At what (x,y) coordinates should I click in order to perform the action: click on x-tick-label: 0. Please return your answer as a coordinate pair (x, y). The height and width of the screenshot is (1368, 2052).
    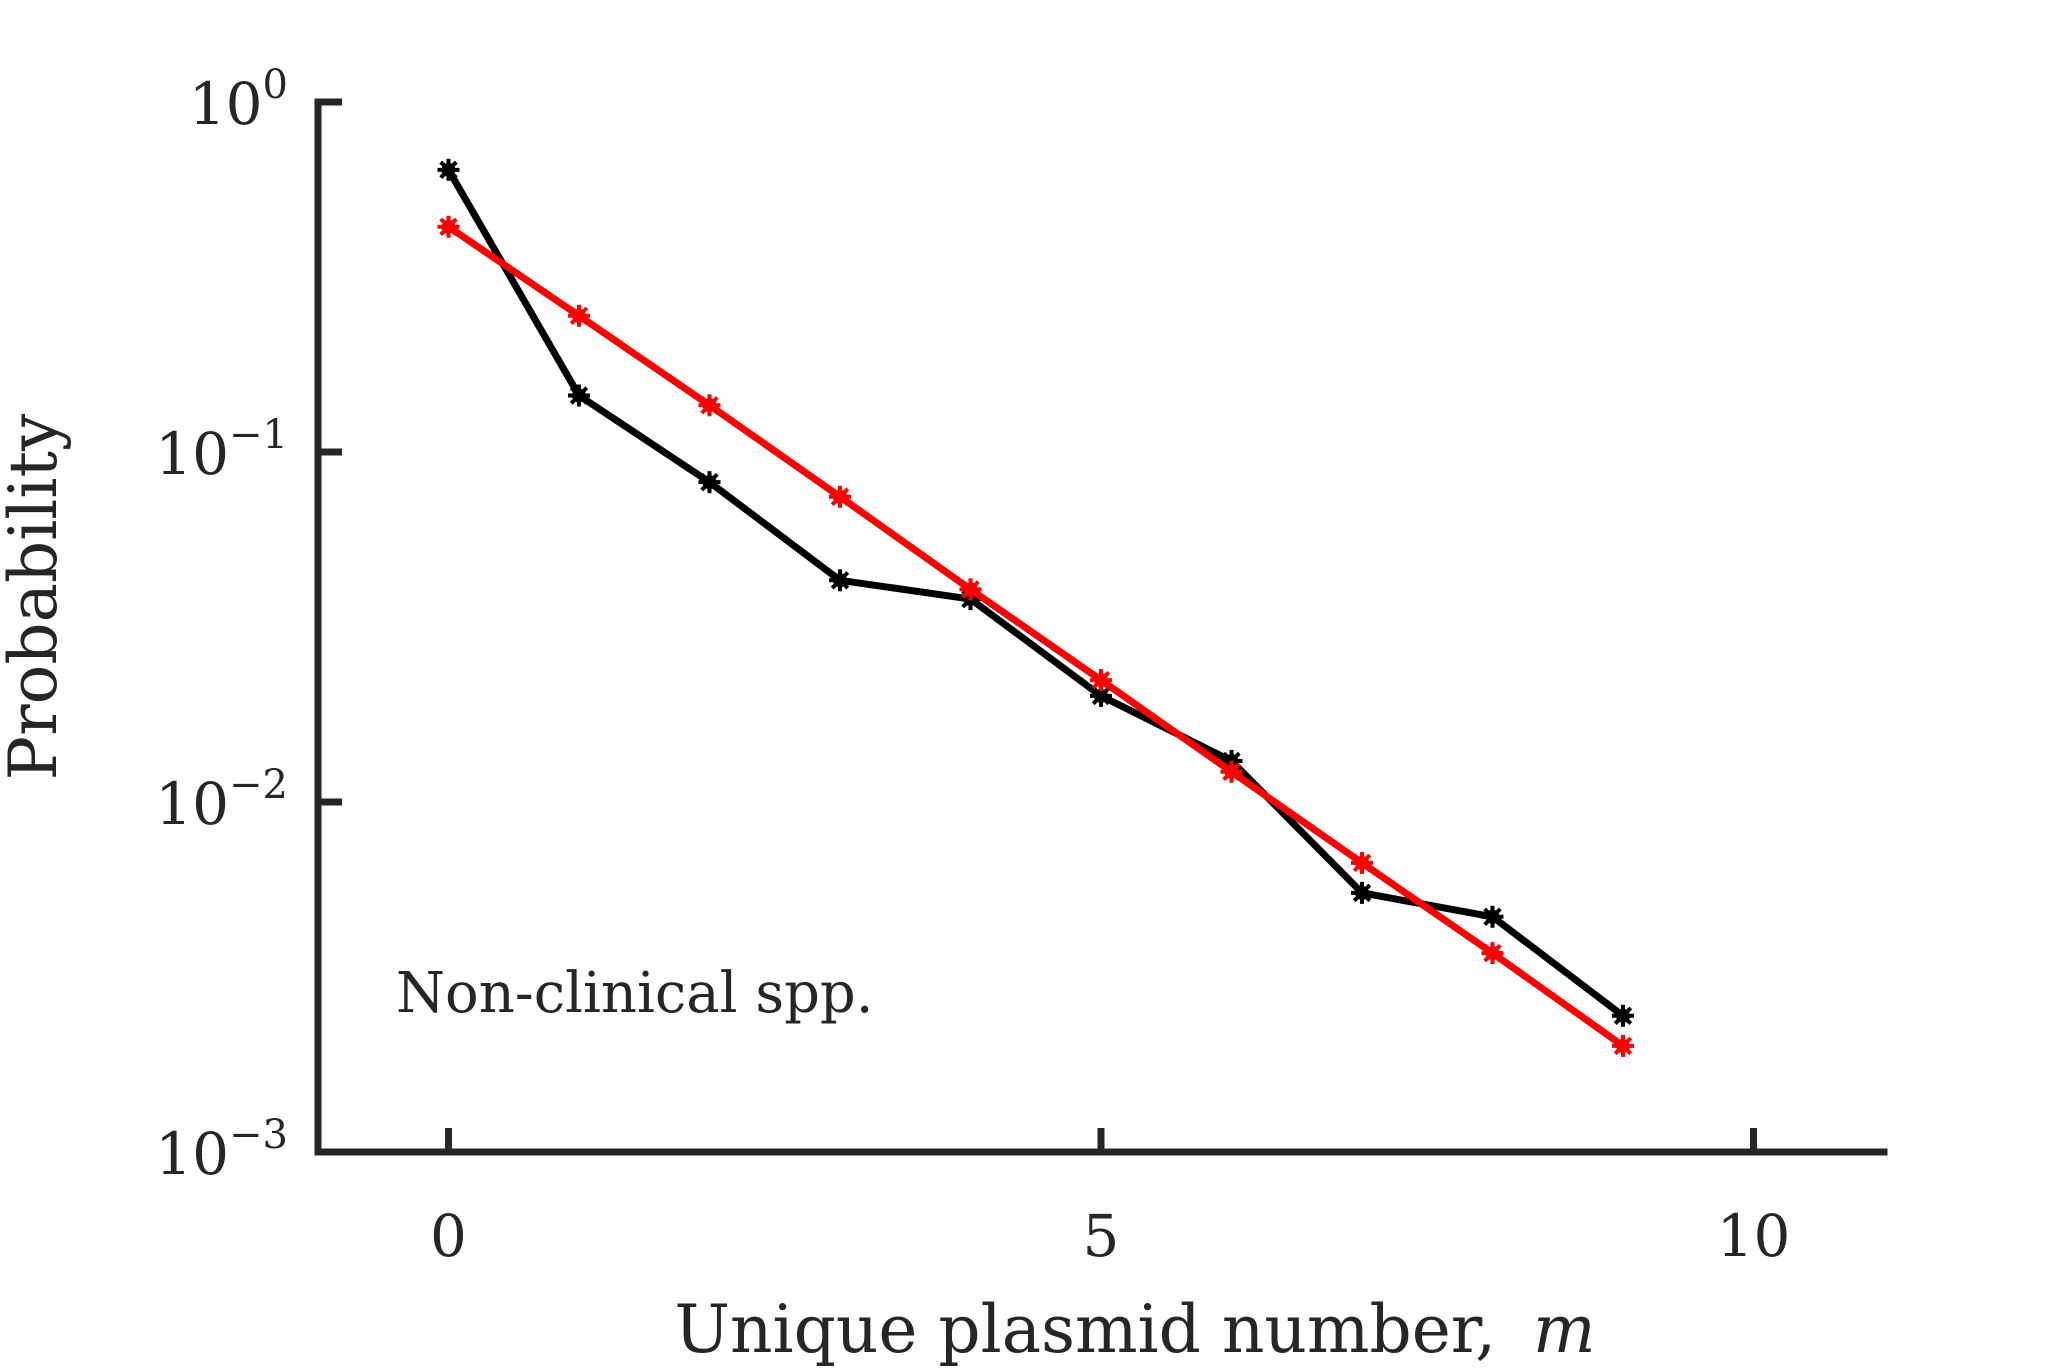
    Looking at the image, I should click on (448, 1236).